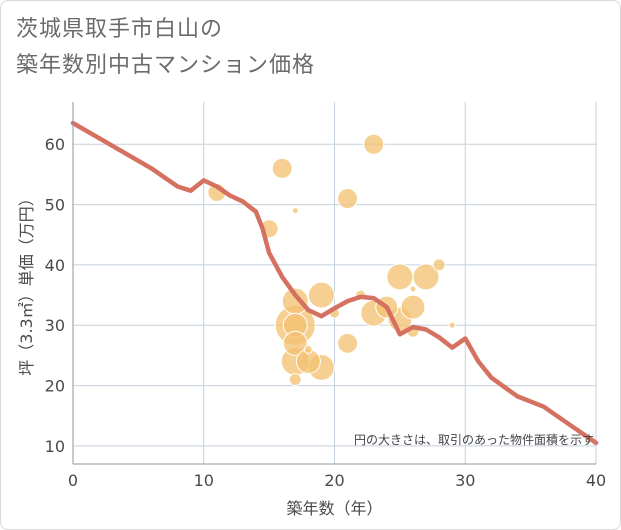 This screenshot has height=530, width=621. I want to click on x-tick-label: 0, so click(73, 480).